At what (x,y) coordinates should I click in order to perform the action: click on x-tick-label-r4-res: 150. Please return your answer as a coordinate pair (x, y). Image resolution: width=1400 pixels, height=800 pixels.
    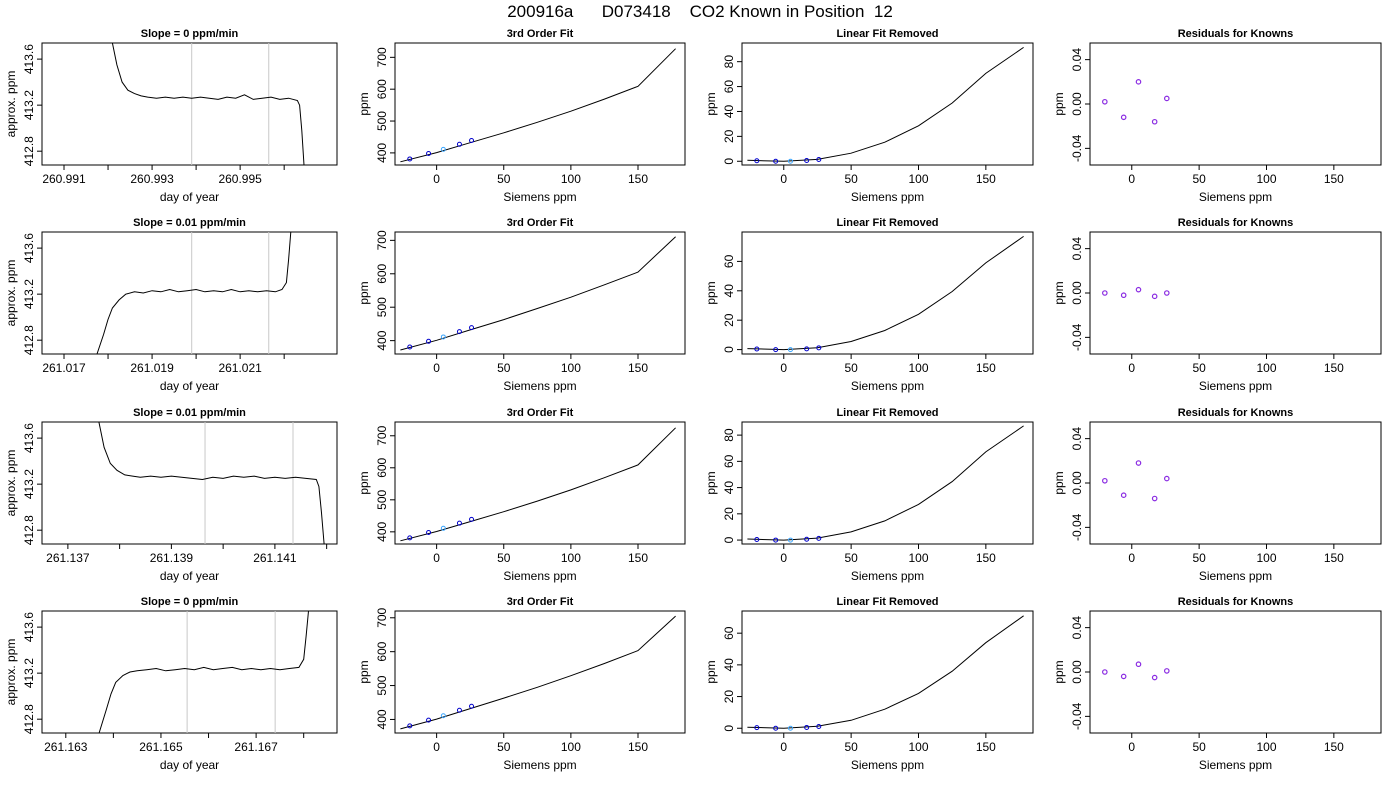
    Looking at the image, I should click on (1334, 747).